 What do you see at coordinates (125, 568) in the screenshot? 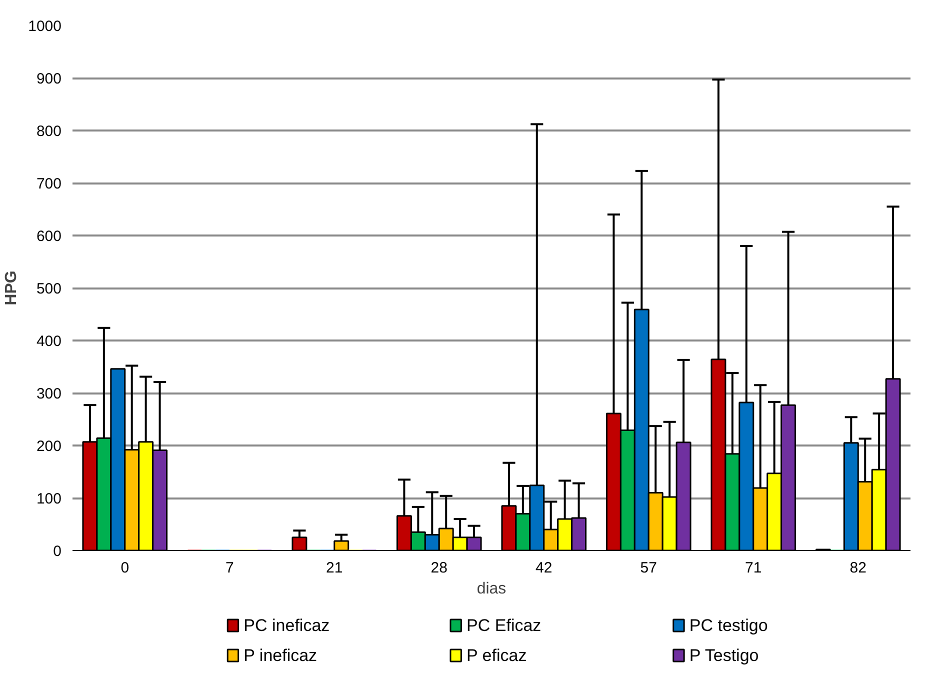
I see `x-tick-label: 0` at bounding box center [125, 568].